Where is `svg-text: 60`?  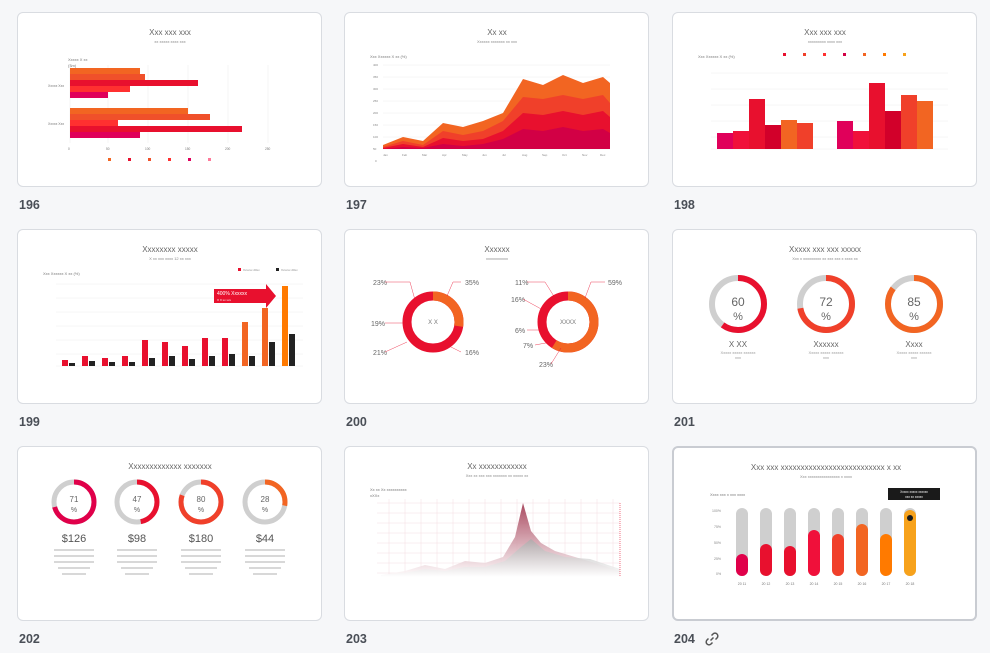
svg-text: 60 is located at coordinates (738, 302).